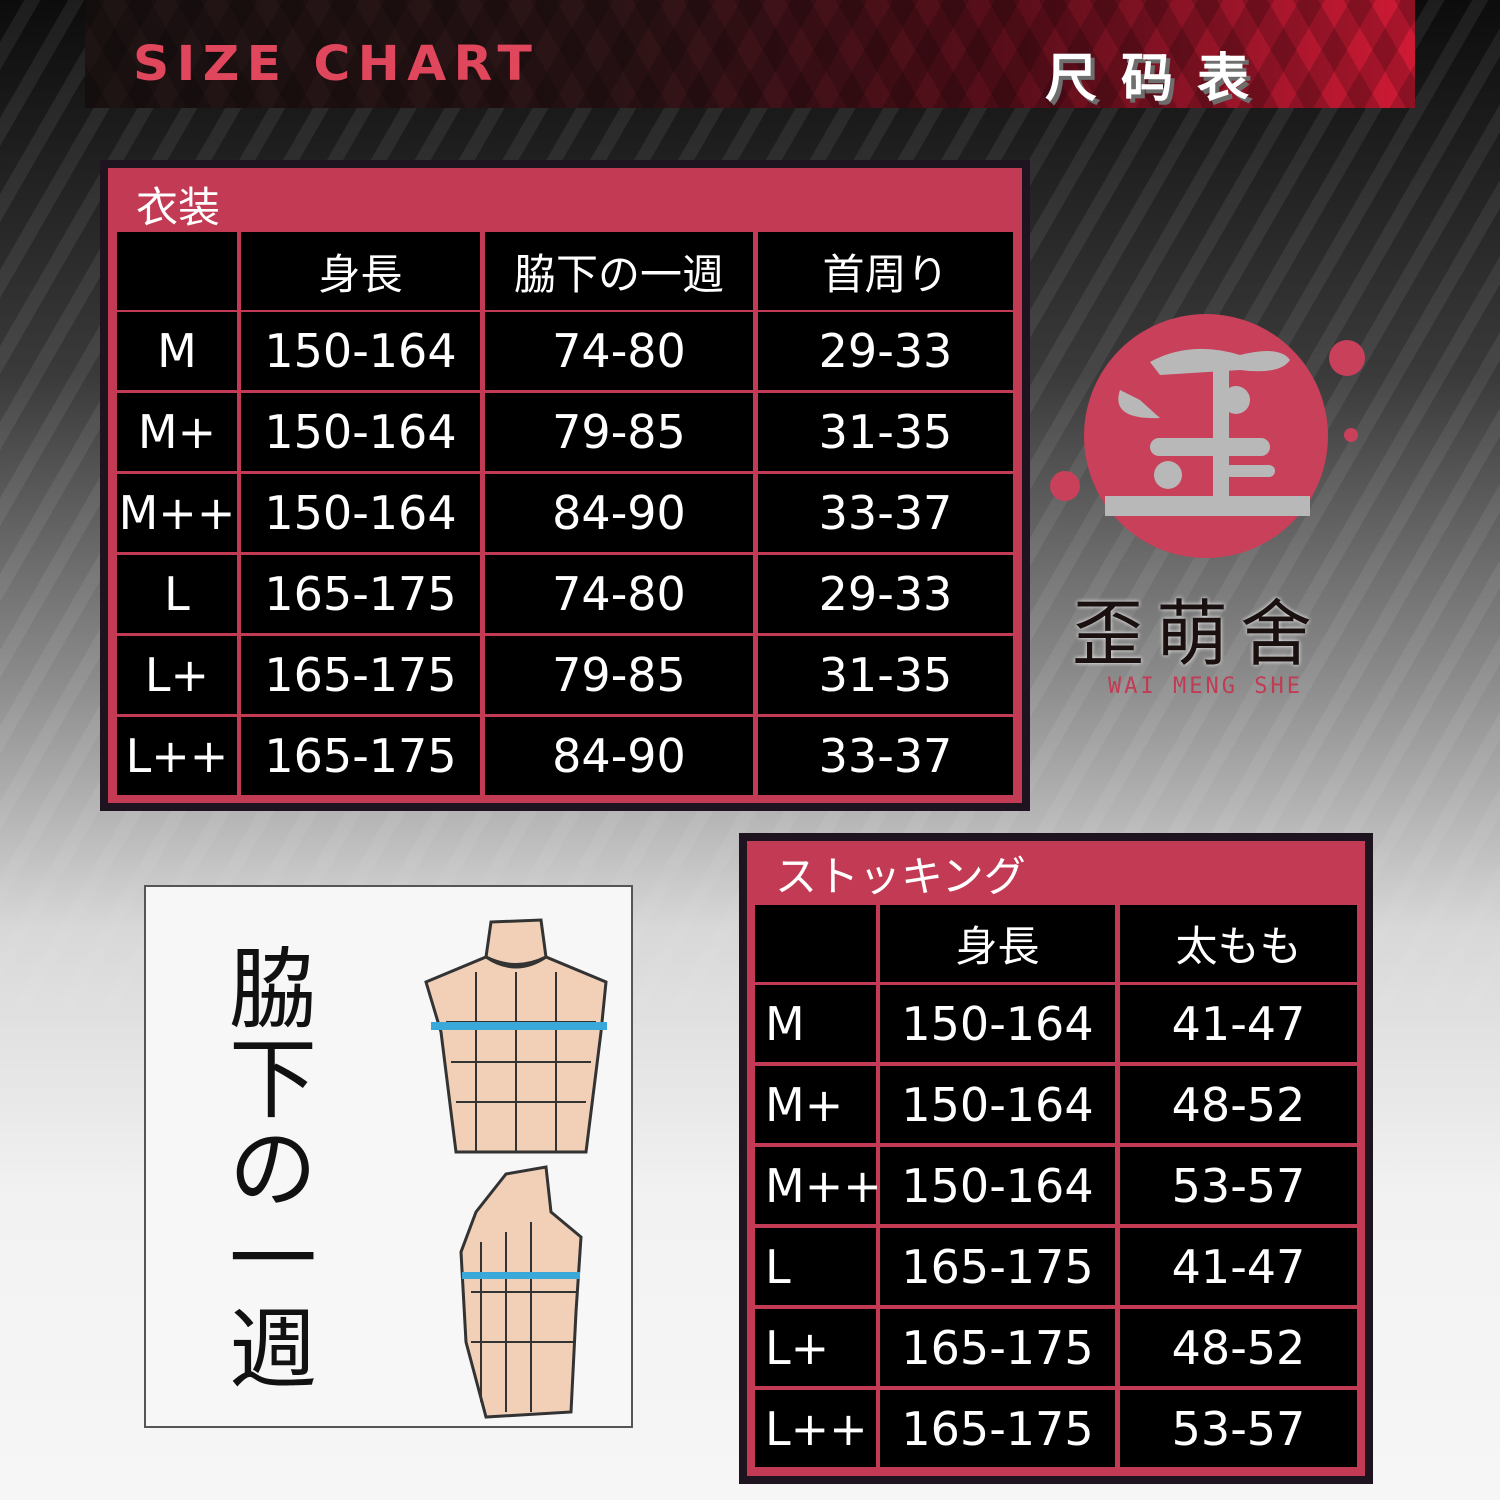  What do you see at coordinates (336, 64) in the screenshot?
I see `title-en: SIZE CHART` at bounding box center [336, 64].